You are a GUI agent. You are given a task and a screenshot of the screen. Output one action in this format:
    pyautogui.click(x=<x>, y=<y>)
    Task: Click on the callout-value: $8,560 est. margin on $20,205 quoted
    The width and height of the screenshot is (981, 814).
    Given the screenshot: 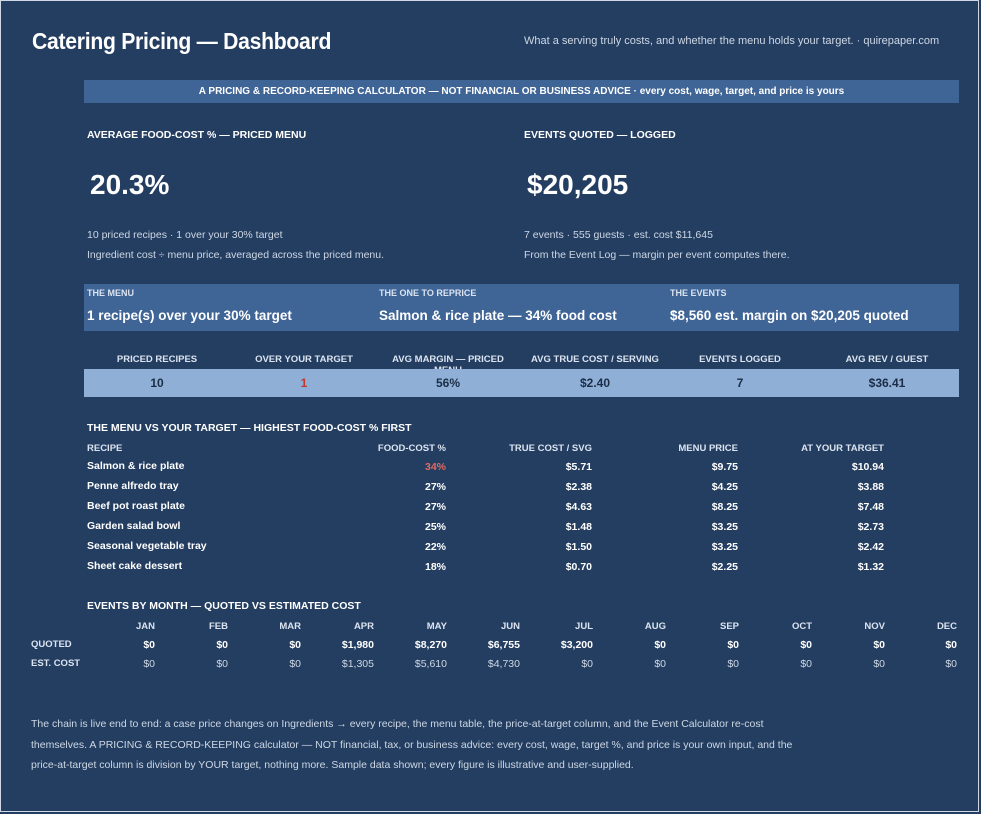 What is the action you would take?
    pyautogui.click(x=789, y=315)
    